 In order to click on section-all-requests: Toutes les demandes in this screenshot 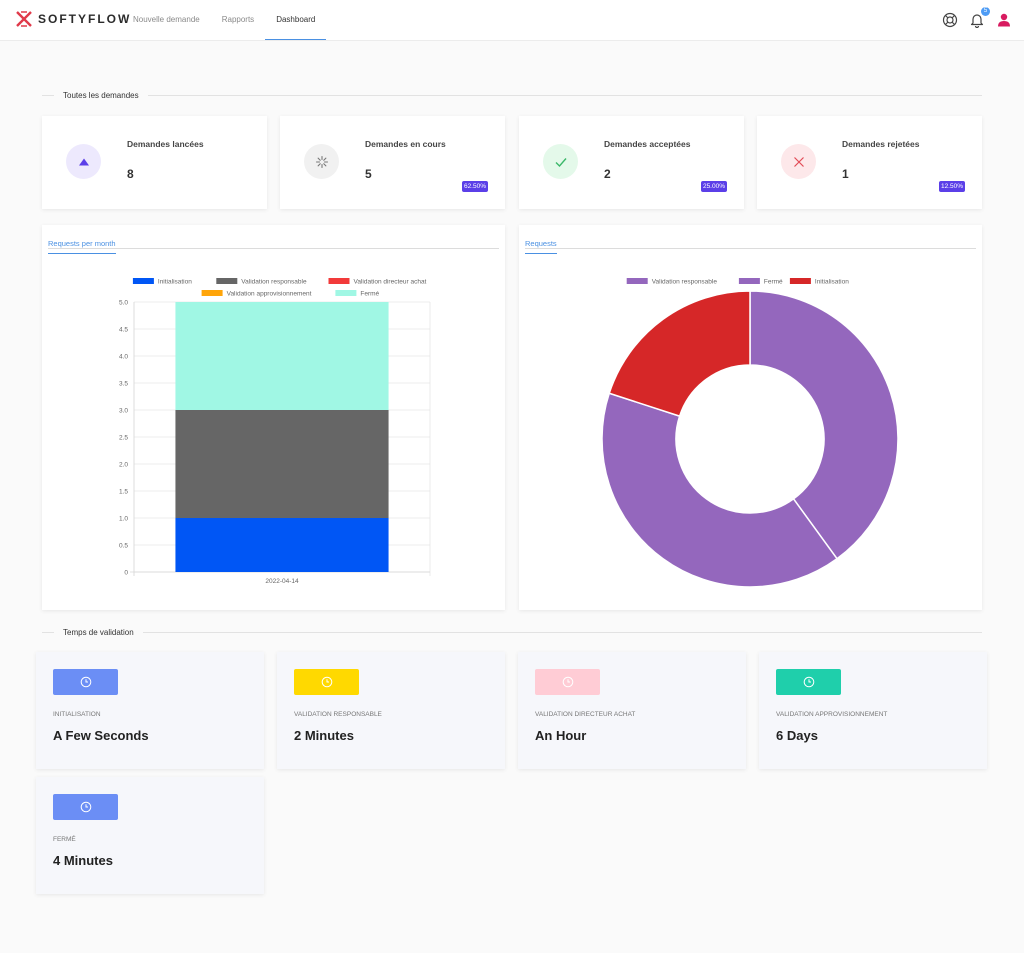, I will do `click(512, 95)`.